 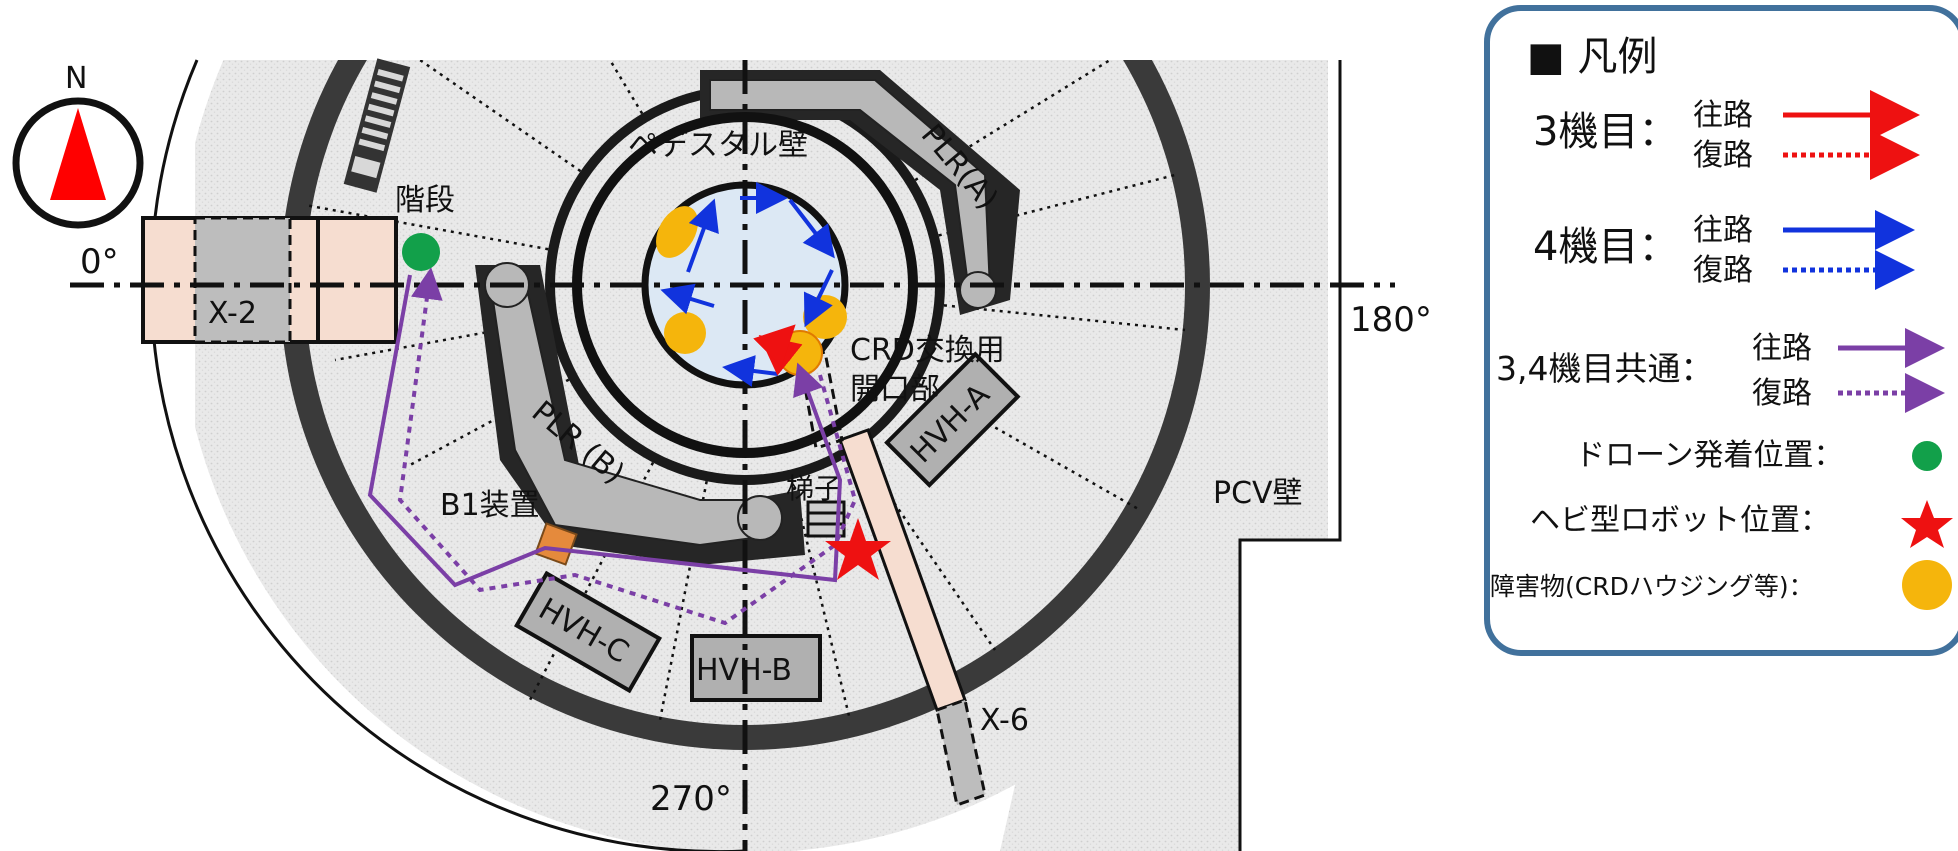 I want to click on crd-opening-label-2: 開口部, so click(x=895, y=389).